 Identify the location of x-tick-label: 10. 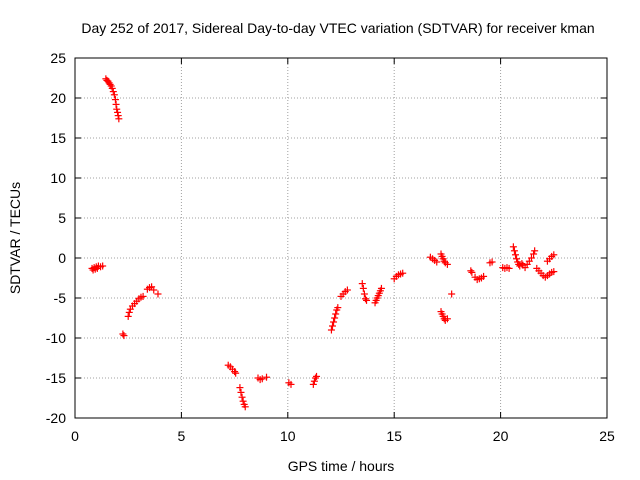
(288, 436).